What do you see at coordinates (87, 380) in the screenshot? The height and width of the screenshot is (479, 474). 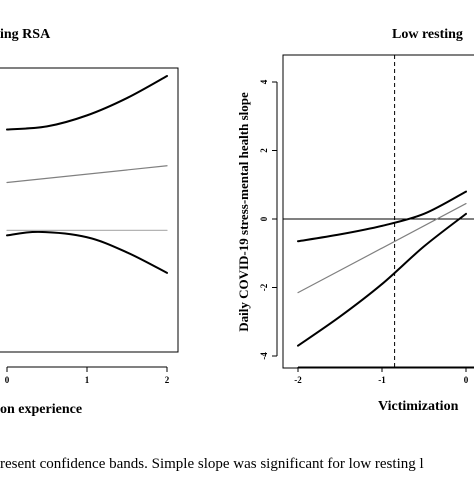 I see `left-x-tick-label: 1` at bounding box center [87, 380].